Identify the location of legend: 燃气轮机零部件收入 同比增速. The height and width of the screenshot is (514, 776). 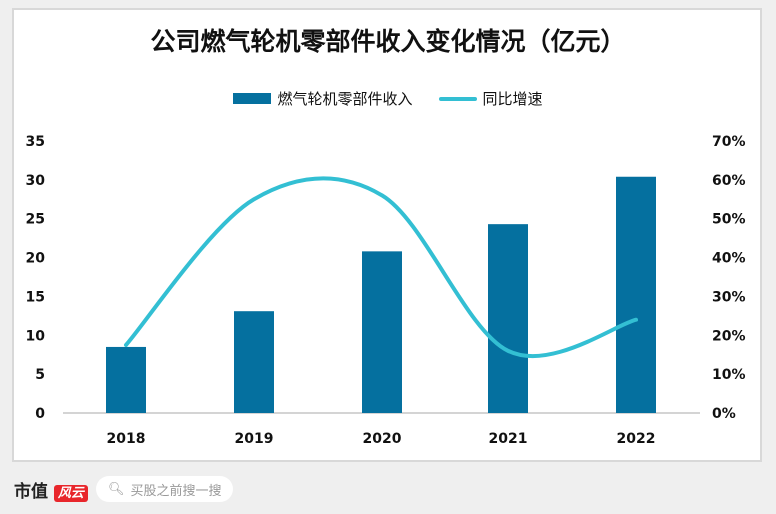
(388, 98).